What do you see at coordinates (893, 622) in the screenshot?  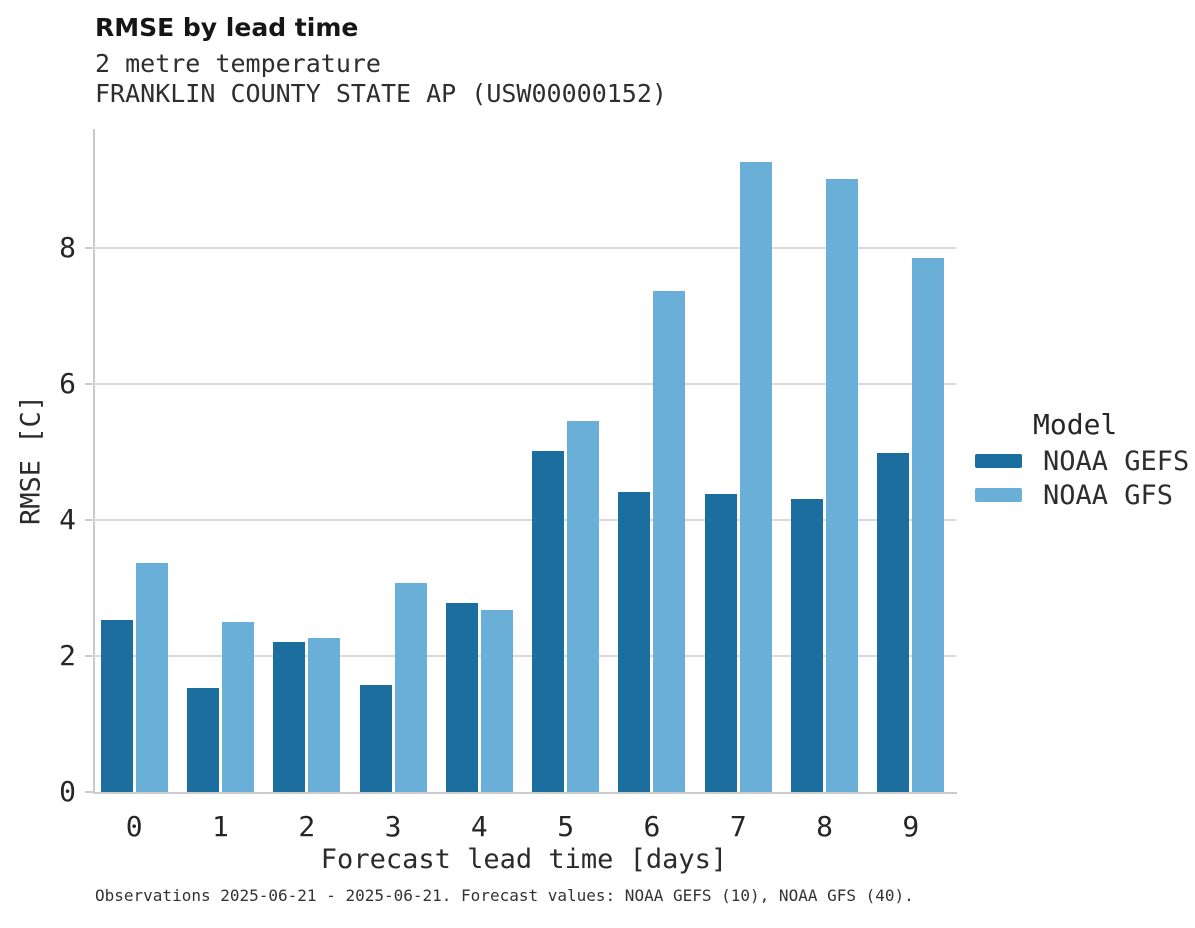 I see `bar-noaa-gefs-lead9` at bounding box center [893, 622].